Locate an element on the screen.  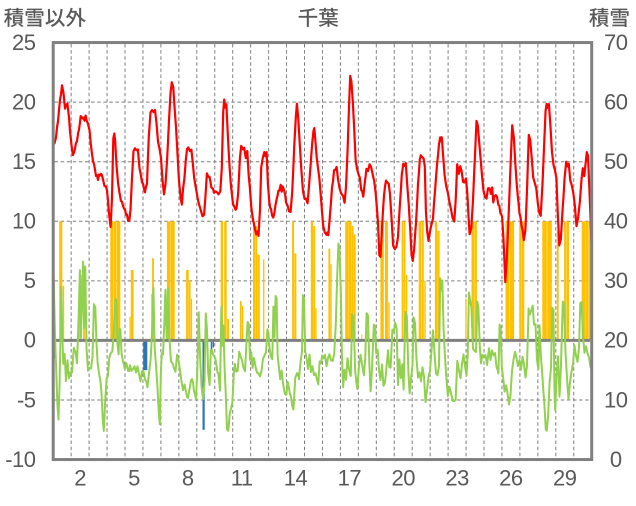
svg-text: 70 is located at coordinates (616, 42).